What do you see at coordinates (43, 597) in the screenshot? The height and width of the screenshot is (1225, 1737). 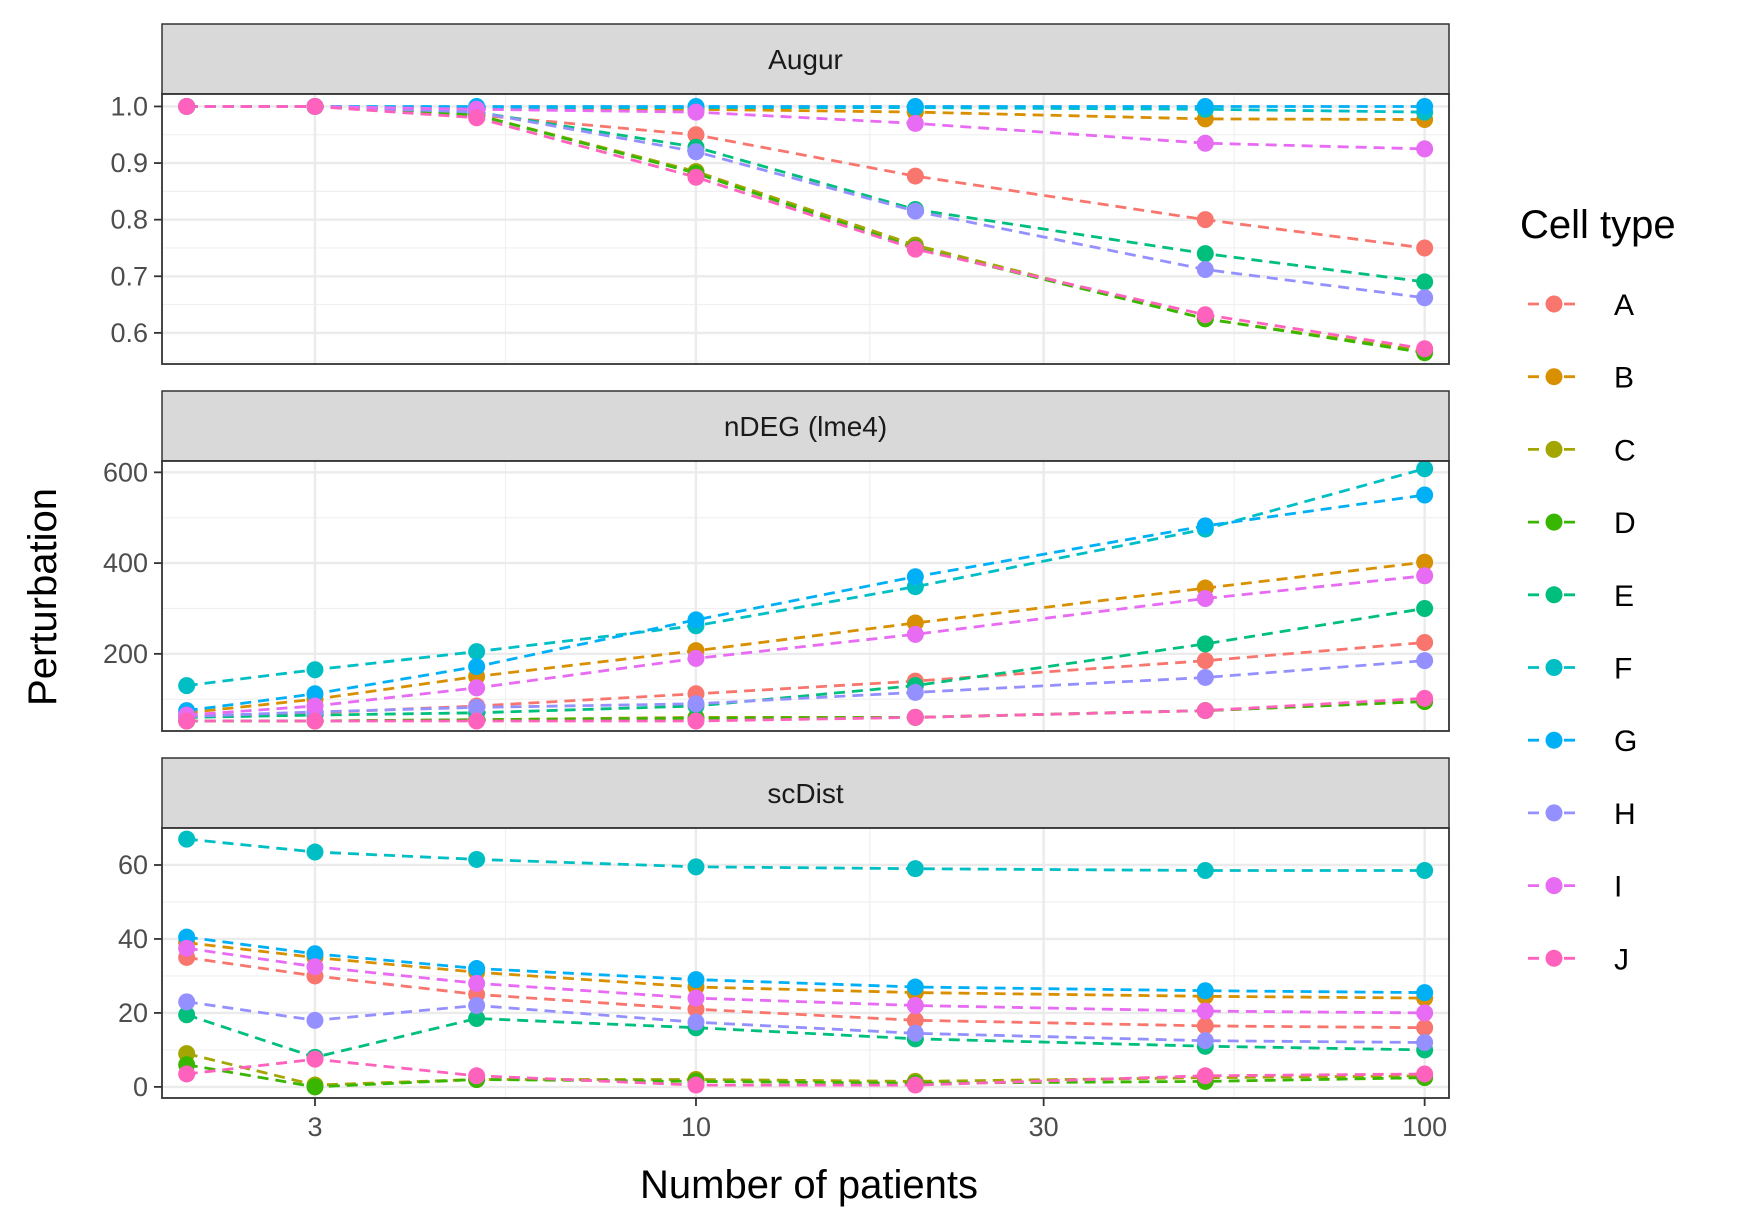 I see `y-axis-title: Perturbation` at bounding box center [43, 597].